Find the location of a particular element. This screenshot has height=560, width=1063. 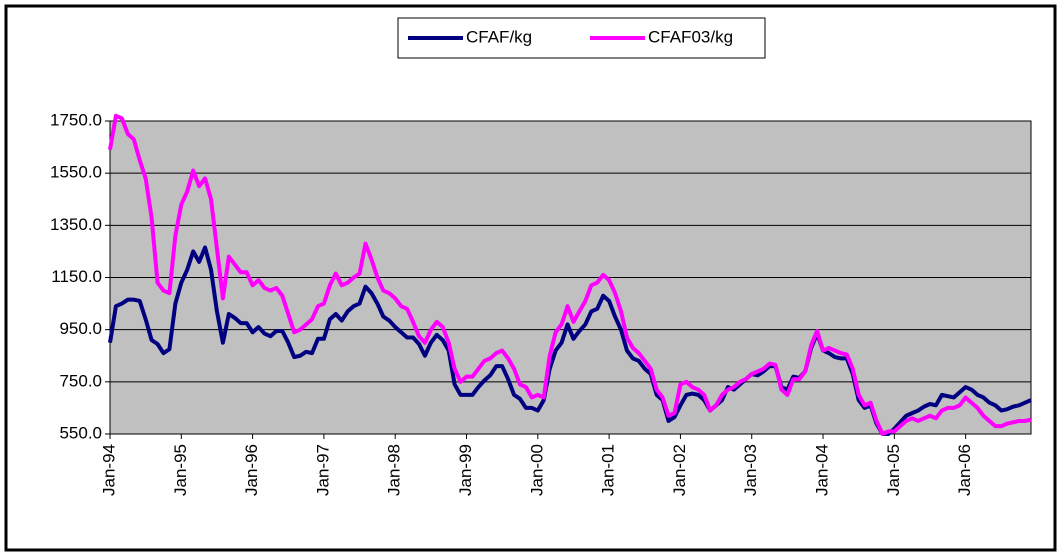

y-tick-label: 1750.0 is located at coordinates (76, 119).